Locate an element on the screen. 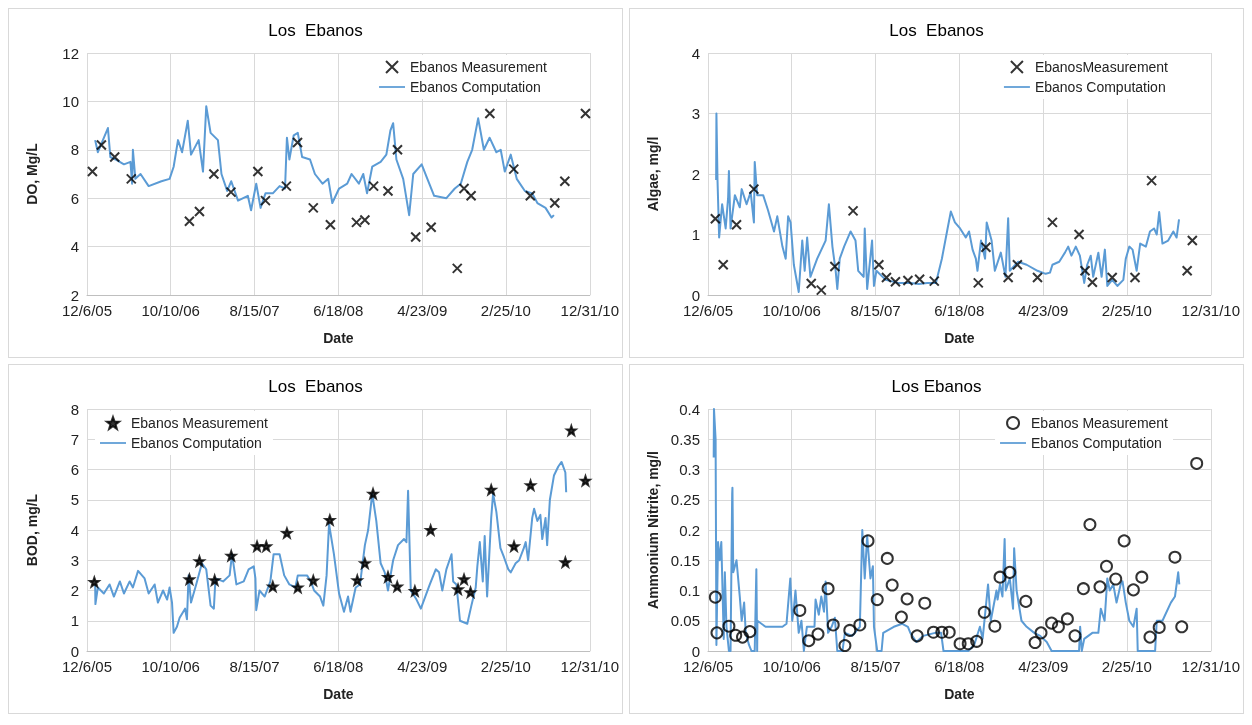 This screenshot has height=725, width=1252. y-tick-label: 0.4 is located at coordinates (689, 409).